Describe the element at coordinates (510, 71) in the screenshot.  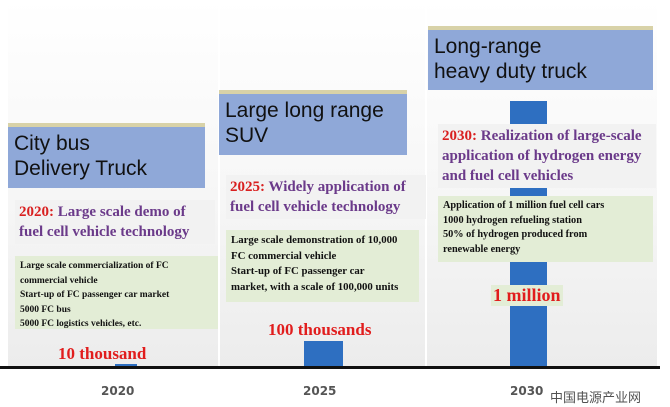
I see `vehicle-line: heavy duty truck` at that location.